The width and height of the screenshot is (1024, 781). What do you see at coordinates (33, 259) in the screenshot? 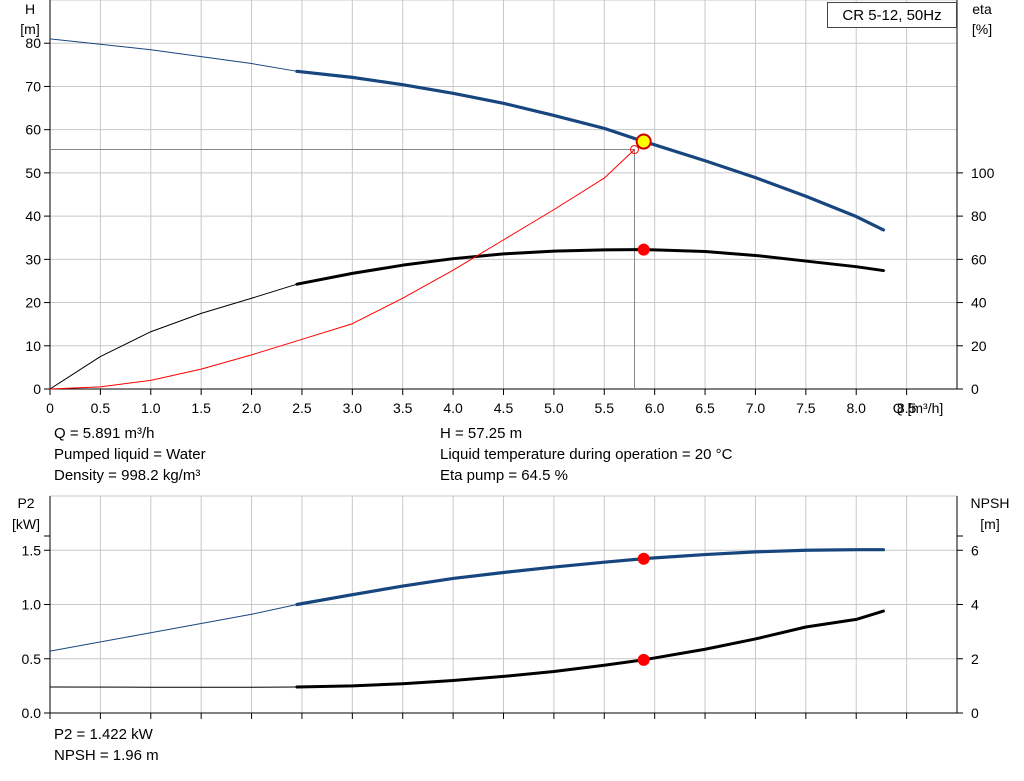
I see `y-left-tick-label: 30` at bounding box center [33, 259].